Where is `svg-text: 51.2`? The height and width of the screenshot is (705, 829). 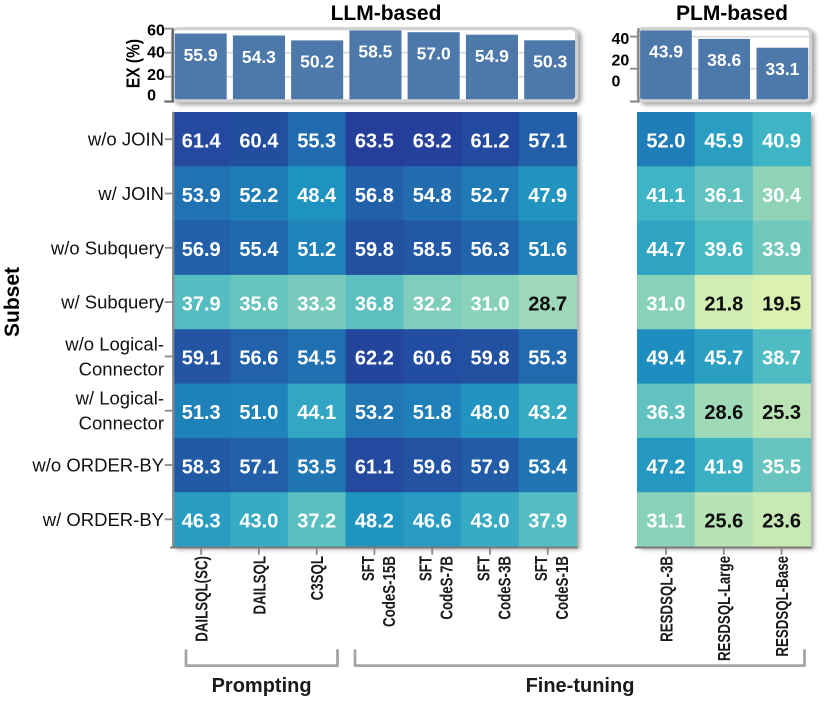 svg-text: 51.2 is located at coordinates (316, 250).